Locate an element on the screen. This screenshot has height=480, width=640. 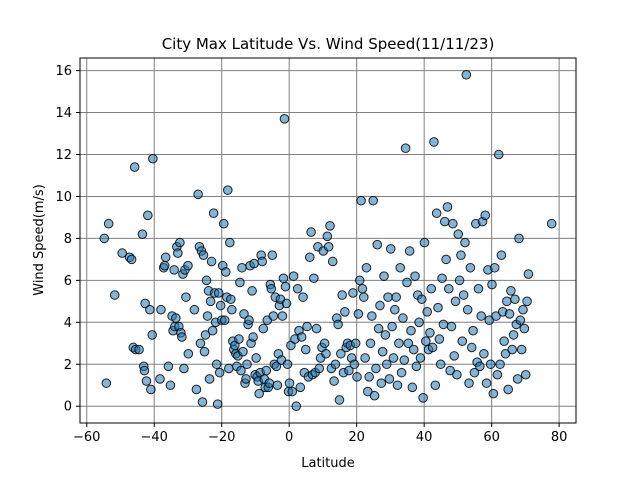
x-tick-label: 40 is located at coordinates (424, 437).